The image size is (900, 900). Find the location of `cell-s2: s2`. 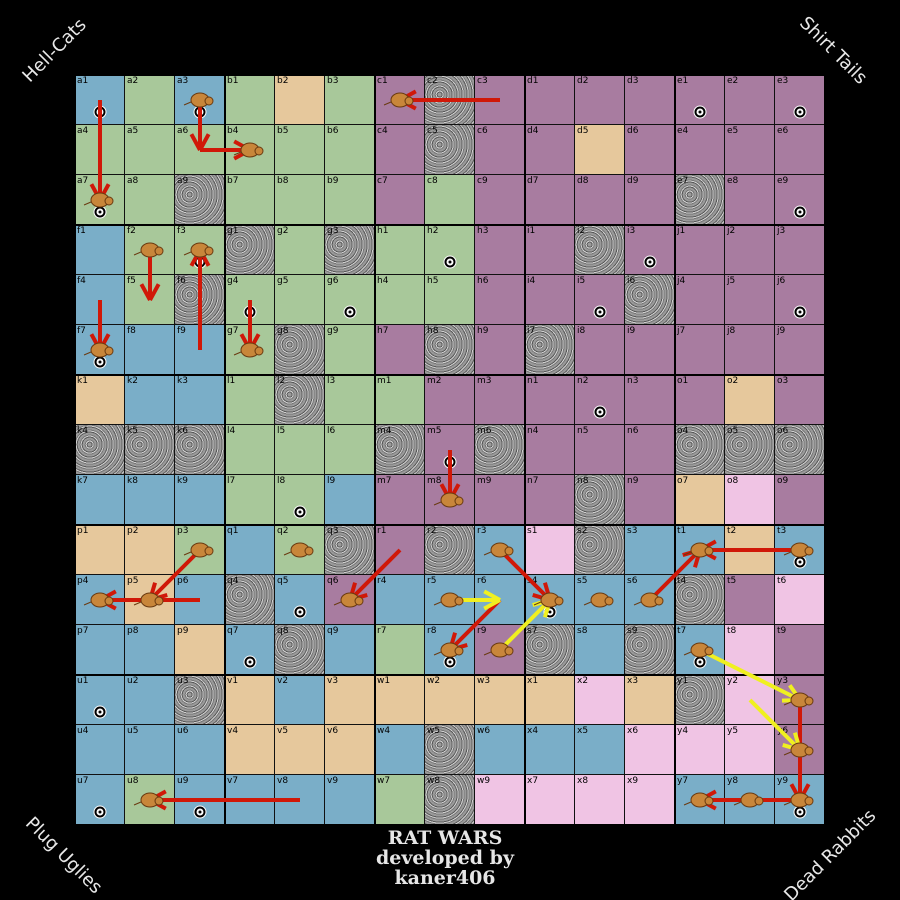

cell-s2: s2 is located at coordinates (600, 550).